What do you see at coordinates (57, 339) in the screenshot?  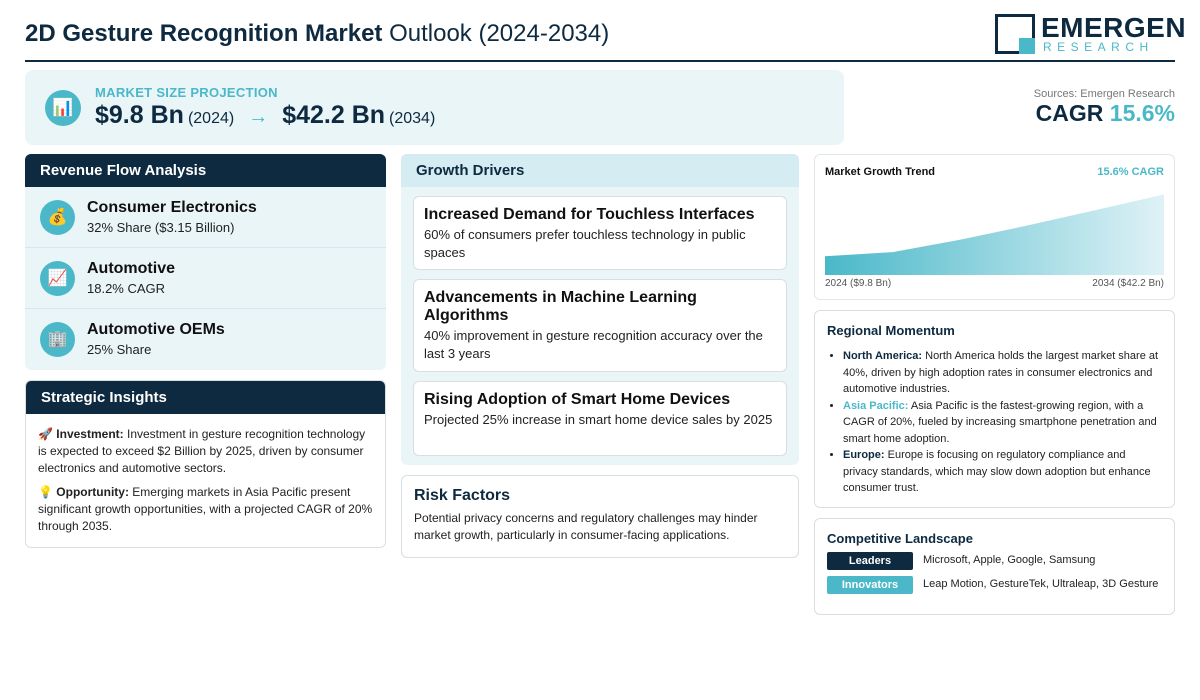 I see `building-icon: 🏢` at bounding box center [57, 339].